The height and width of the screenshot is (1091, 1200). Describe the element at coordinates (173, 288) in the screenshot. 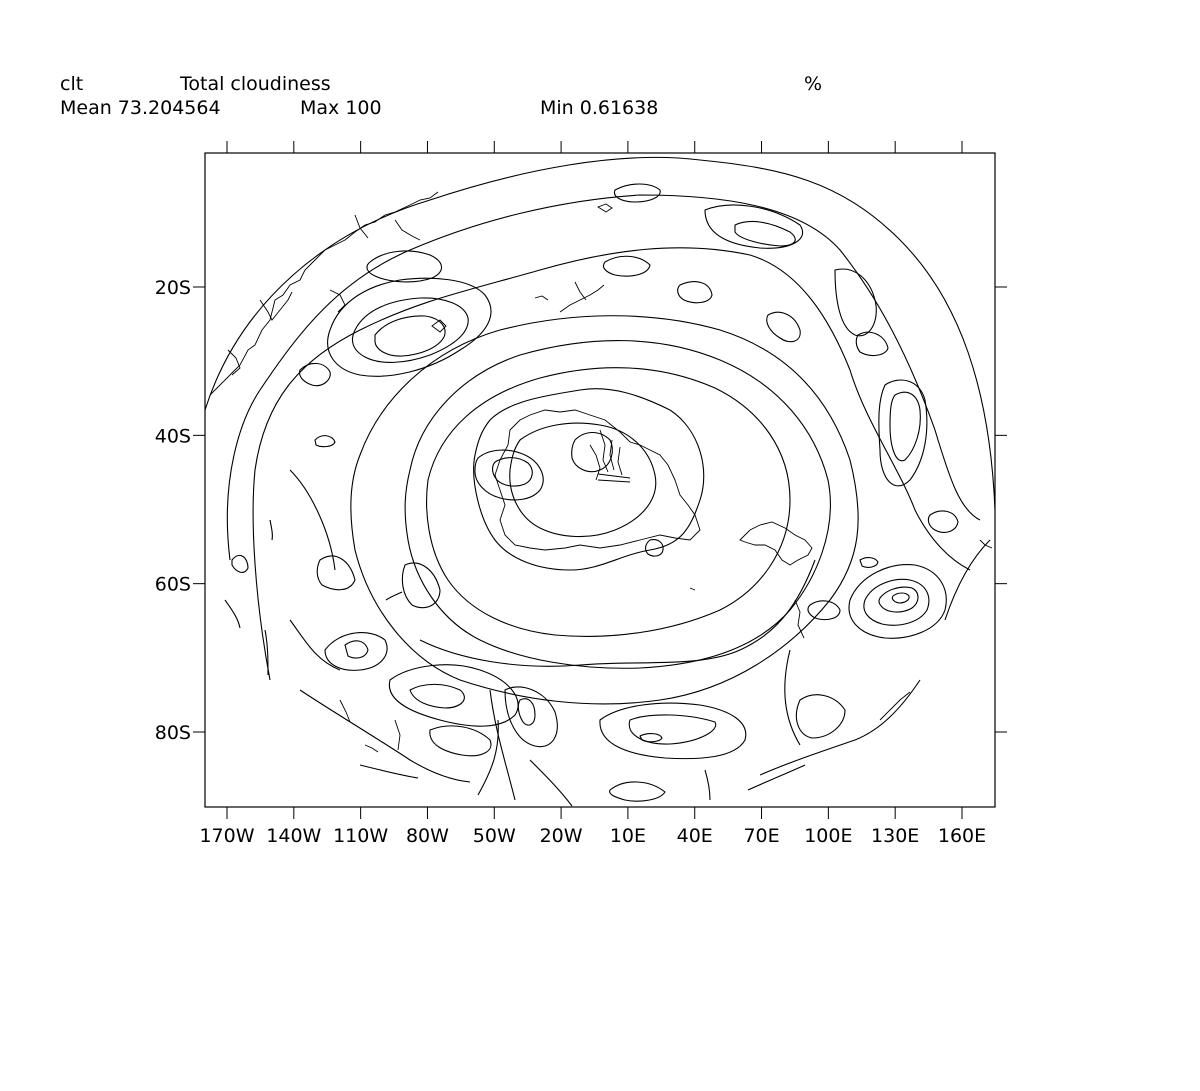

I see `y-tick-label: 20S` at that location.